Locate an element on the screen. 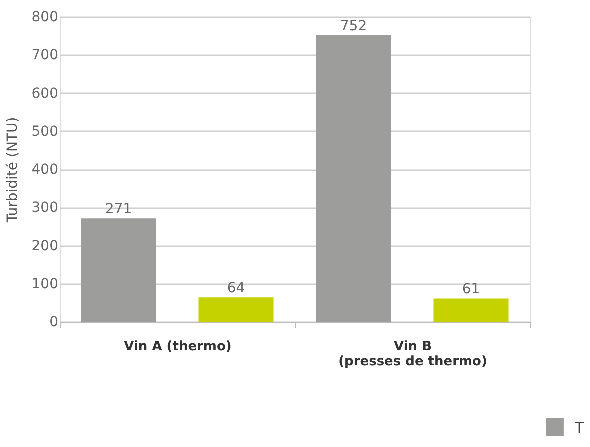  data-label: 61 is located at coordinates (471, 290).